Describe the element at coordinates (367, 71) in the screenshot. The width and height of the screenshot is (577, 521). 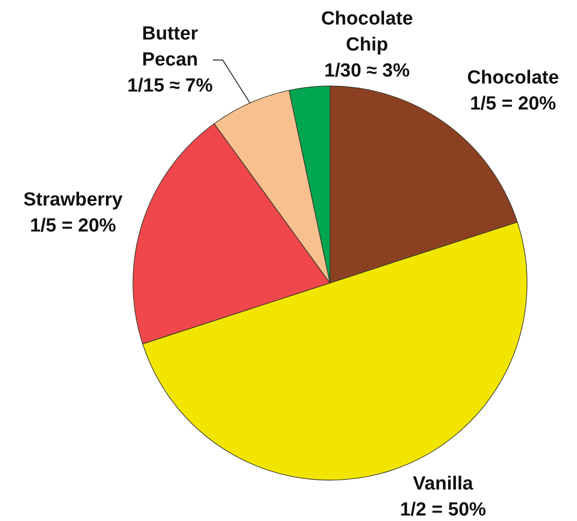
I see `data-label: 1/30 ≈ 3%` at that location.